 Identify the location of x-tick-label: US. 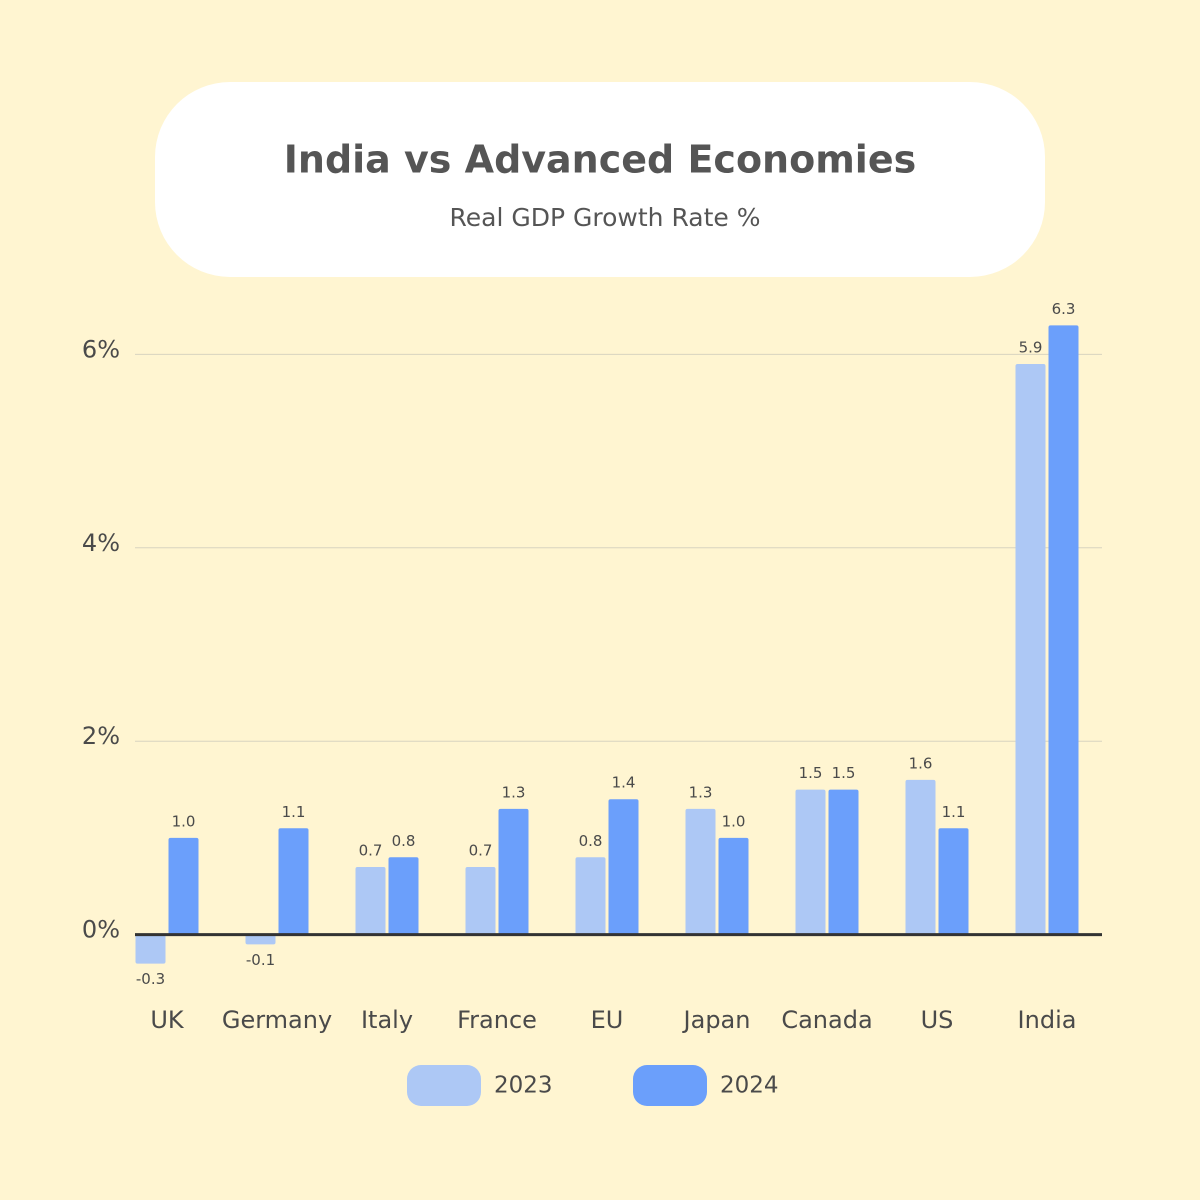
(937, 1020).